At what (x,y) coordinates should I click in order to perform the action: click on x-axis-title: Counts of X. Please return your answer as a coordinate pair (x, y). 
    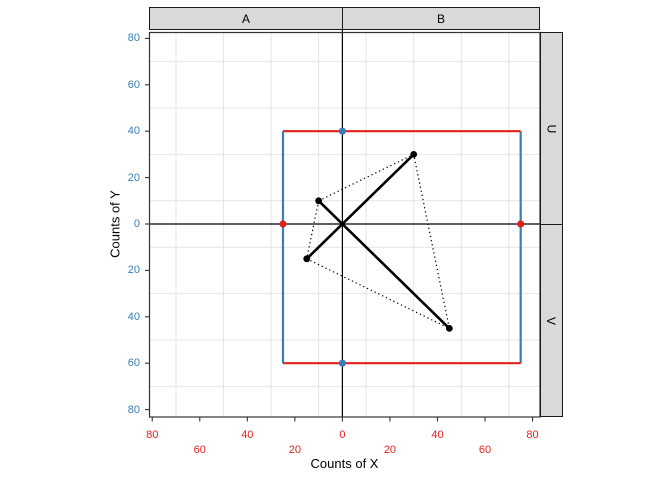
    Looking at the image, I should click on (344, 463).